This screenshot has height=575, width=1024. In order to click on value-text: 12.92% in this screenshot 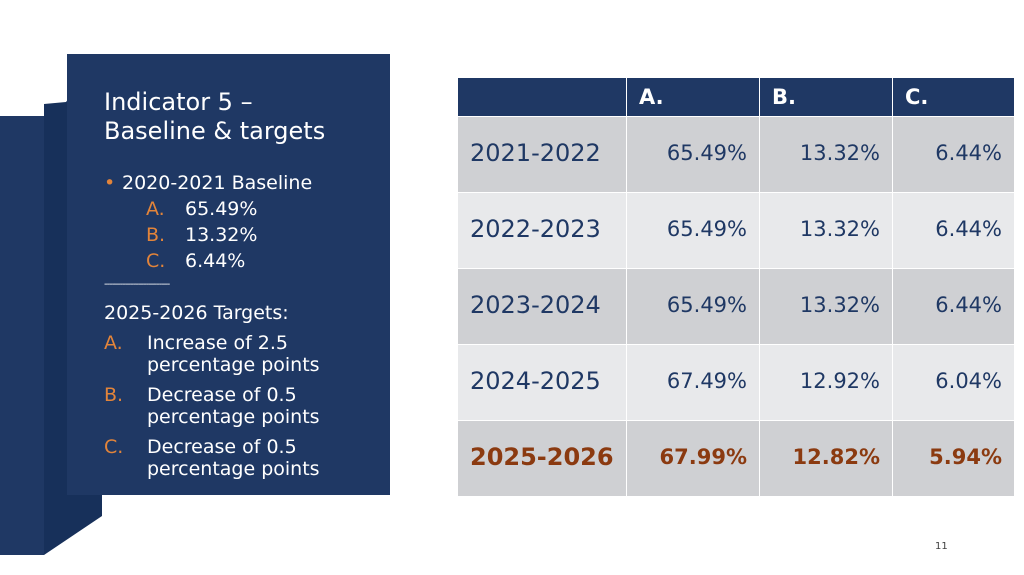, I will do `click(839, 380)`.